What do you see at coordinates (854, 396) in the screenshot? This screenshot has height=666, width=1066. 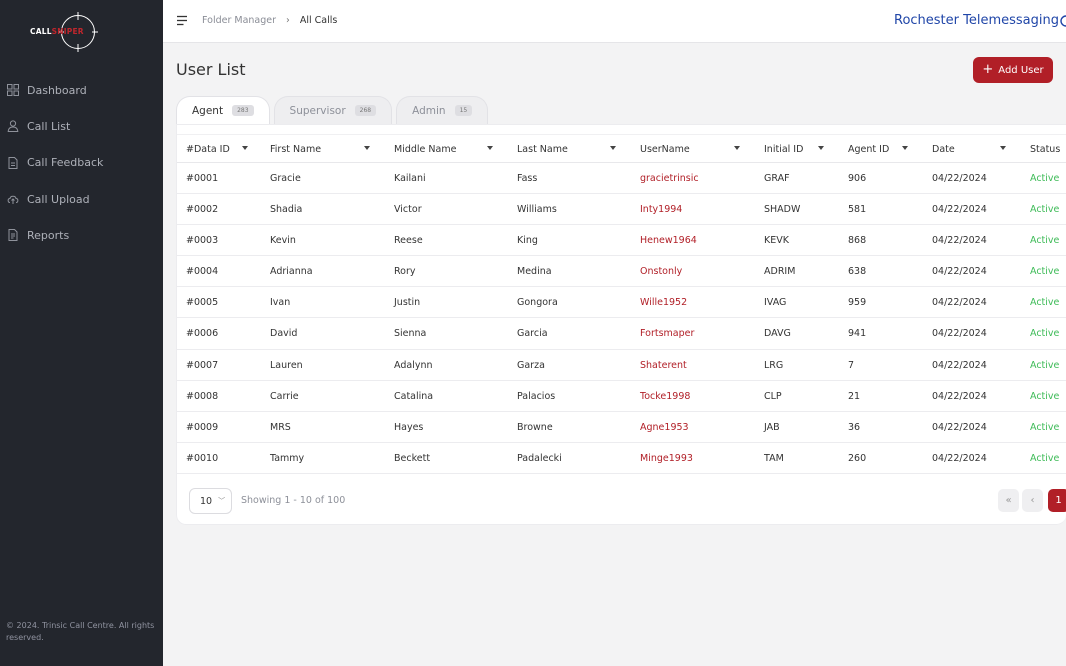 I see `cell-agent-id: 21` at bounding box center [854, 396].